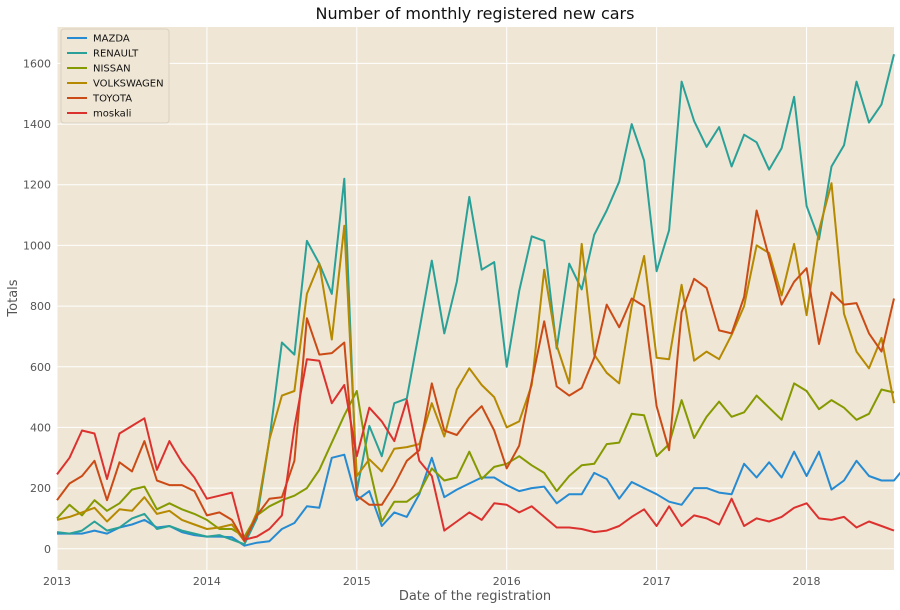 This screenshot has height=610, width=900. I want to click on y-tick-label: 1000, so click(37, 245).